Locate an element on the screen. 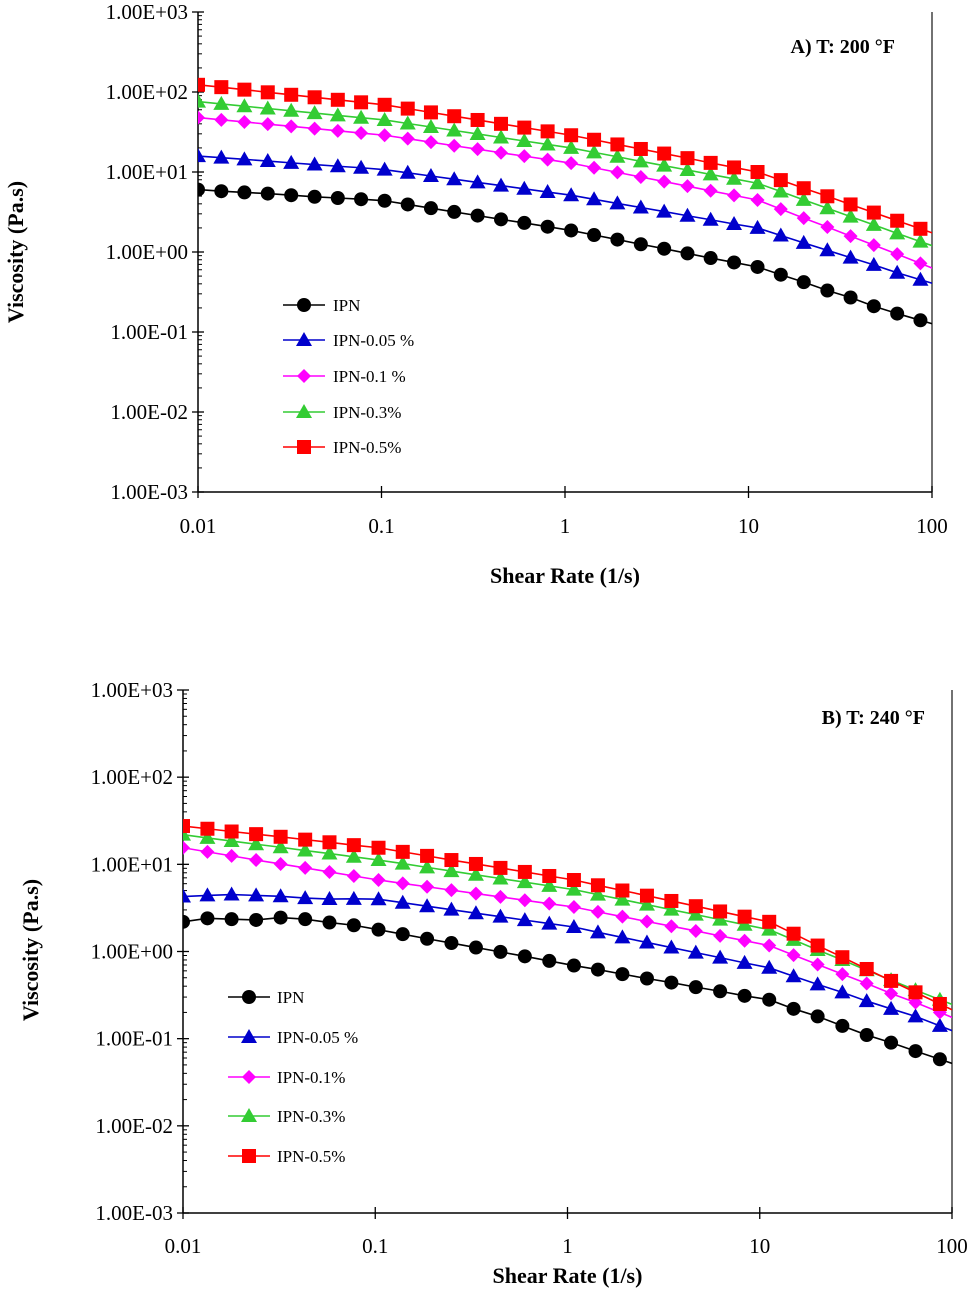 The image size is (975, 1292). series-line is located at coordinates (565, 220).